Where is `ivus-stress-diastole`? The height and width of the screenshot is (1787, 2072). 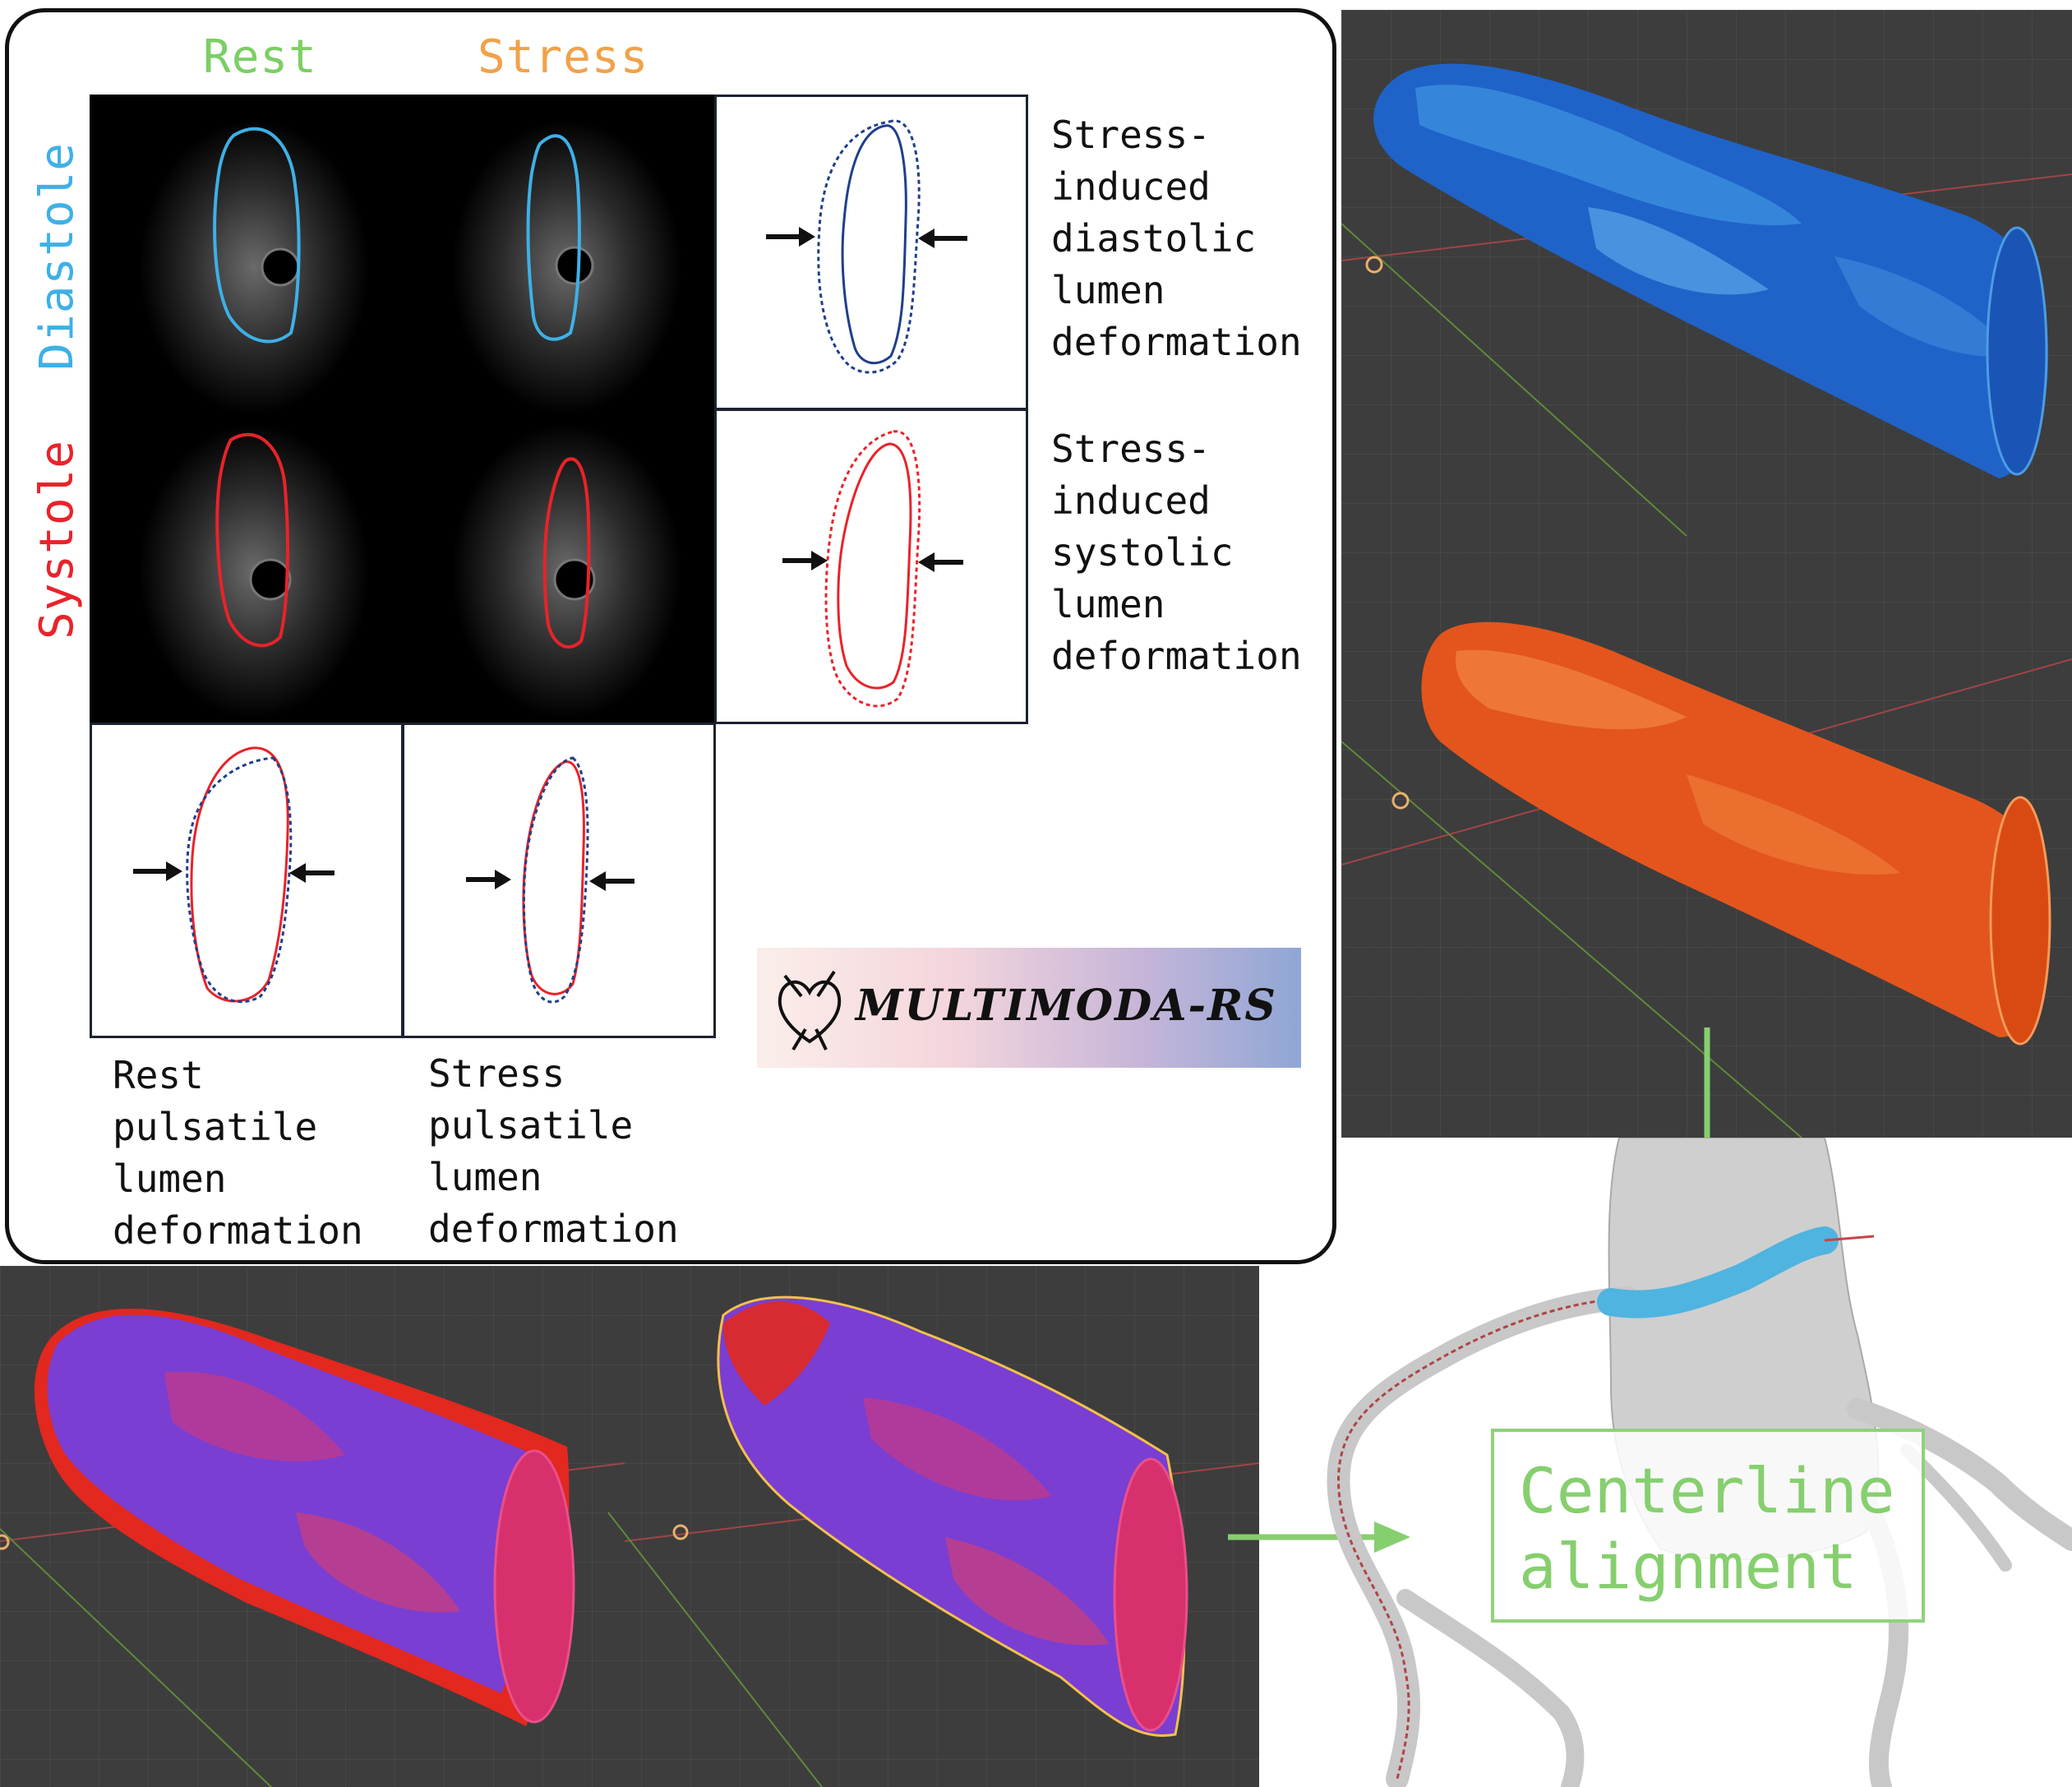 ivus-stress-diastole is located at coordinates (566, 267).